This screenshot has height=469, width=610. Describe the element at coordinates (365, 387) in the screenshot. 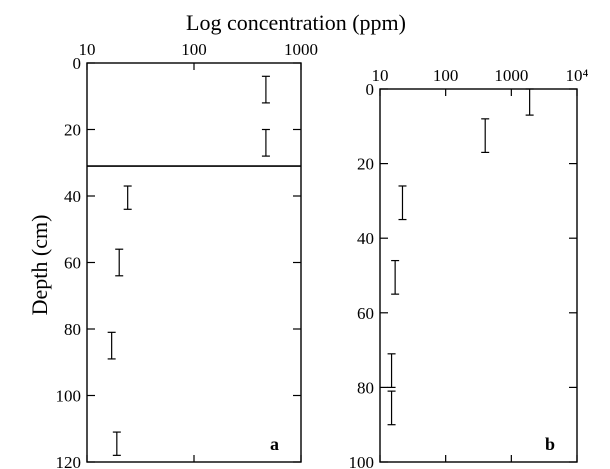

I see `panel-b-y-tick-label: 80` at that location.